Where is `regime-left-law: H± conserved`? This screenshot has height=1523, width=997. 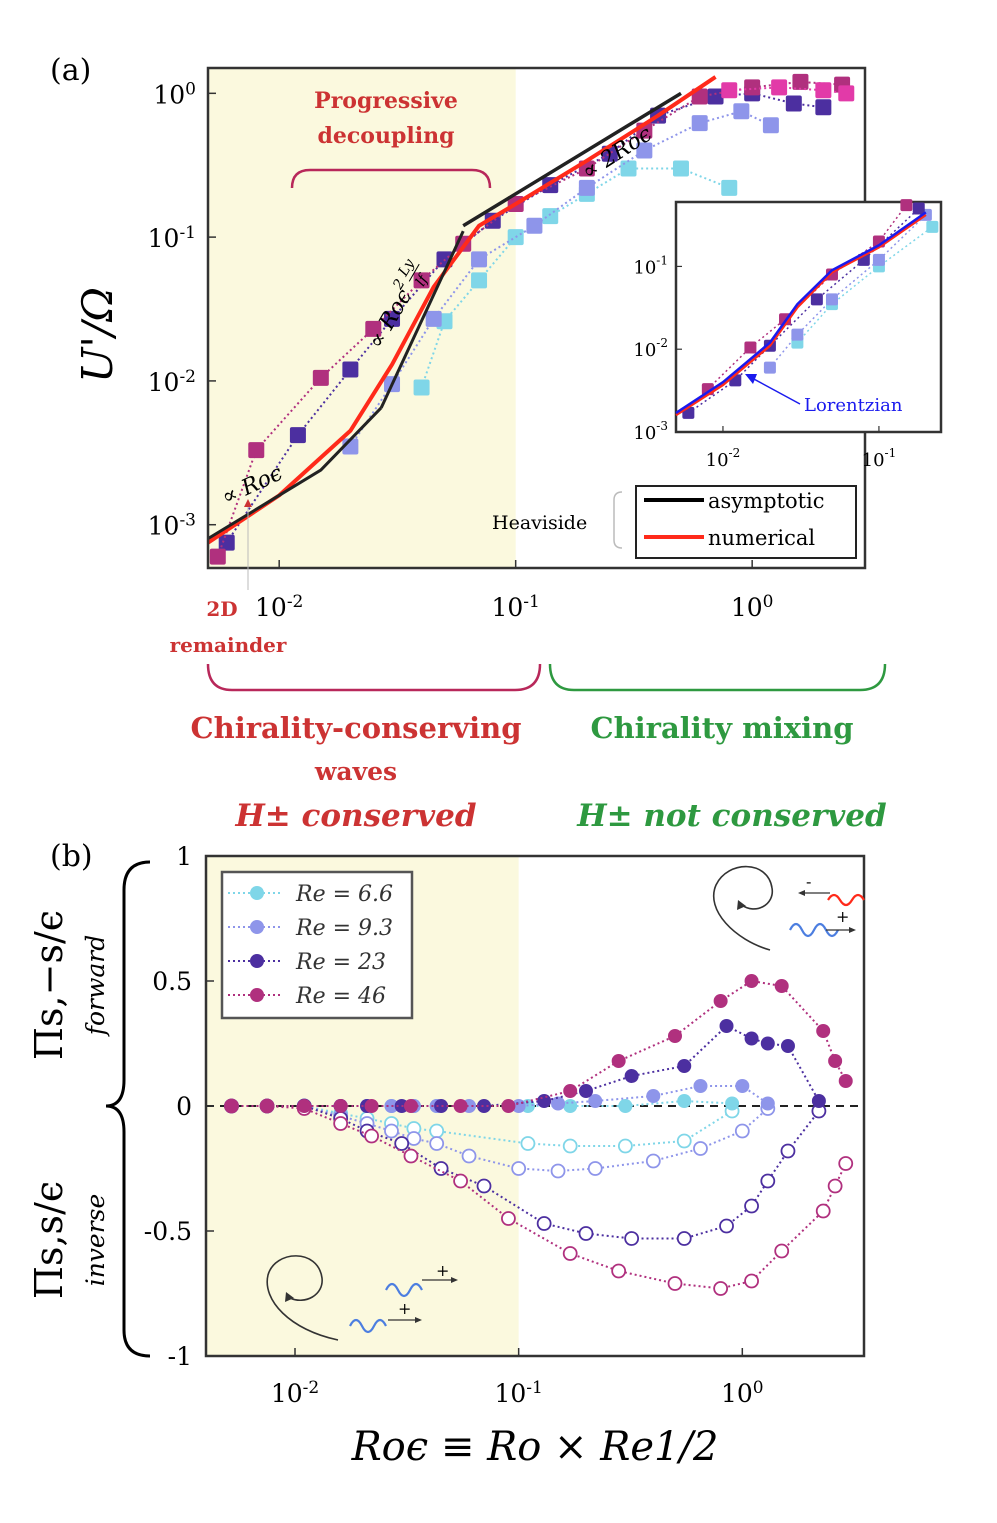 regime-left-law: H± conserved is located at coordinates (355, 816).